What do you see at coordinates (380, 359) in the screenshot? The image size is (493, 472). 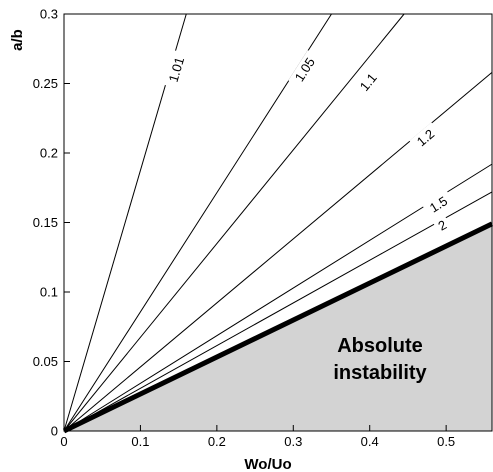 I see `region-label: Absolute instability` at bounding box center [380, 359].